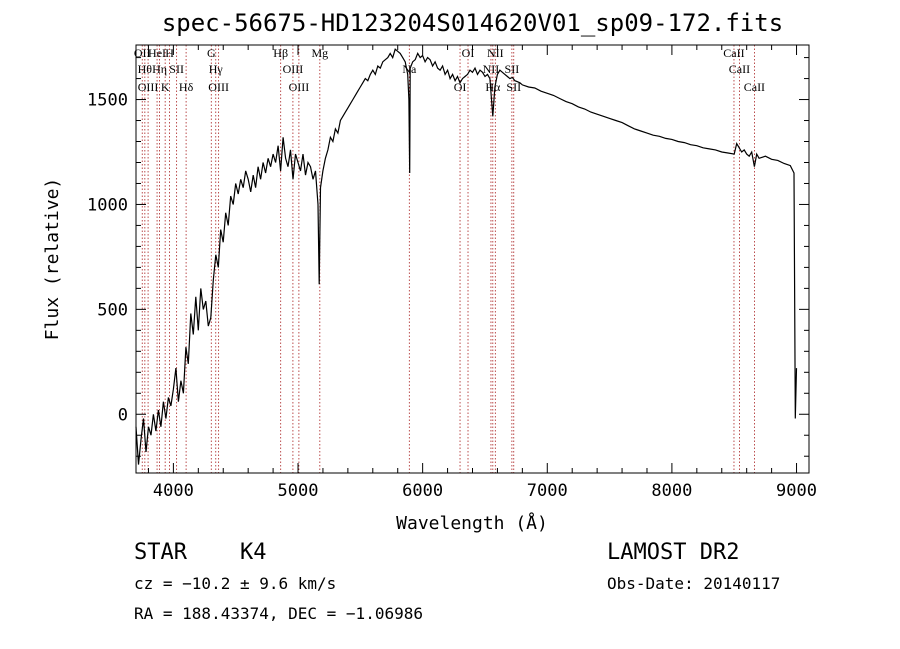 Image resolution: width=900 pixels, height=649 pixels. I want to click on x-tick-label: 6000, so click(422, 491).